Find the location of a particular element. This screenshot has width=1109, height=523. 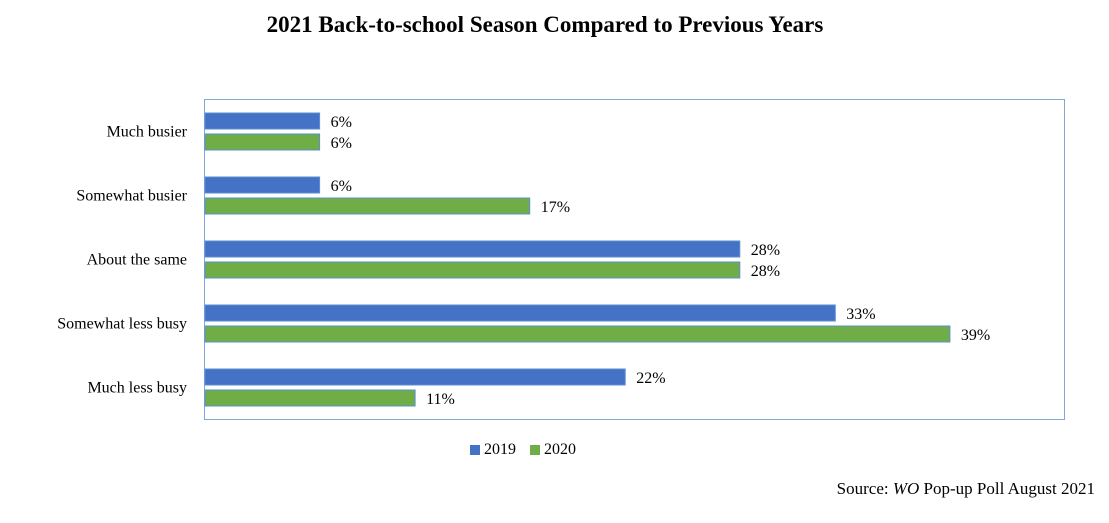

legend-item-2020: 2020 is located at coordinates (553, 450).